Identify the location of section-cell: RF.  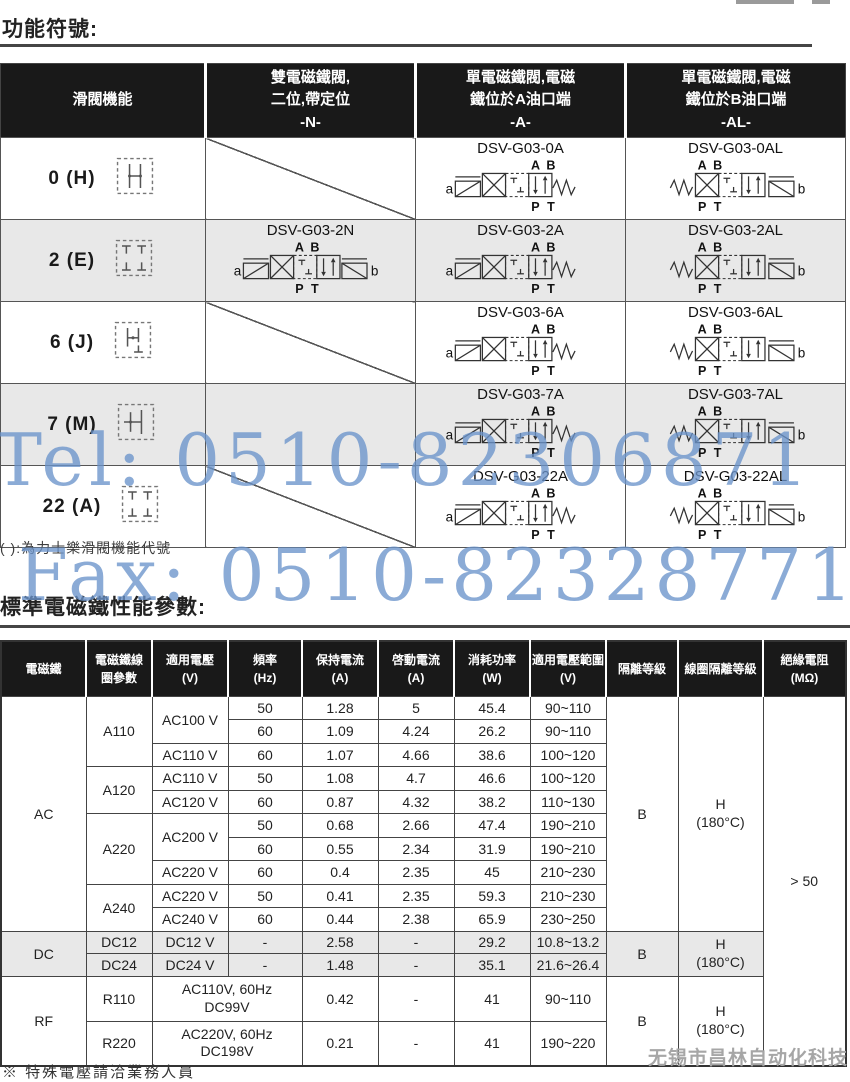
(43, 1021).